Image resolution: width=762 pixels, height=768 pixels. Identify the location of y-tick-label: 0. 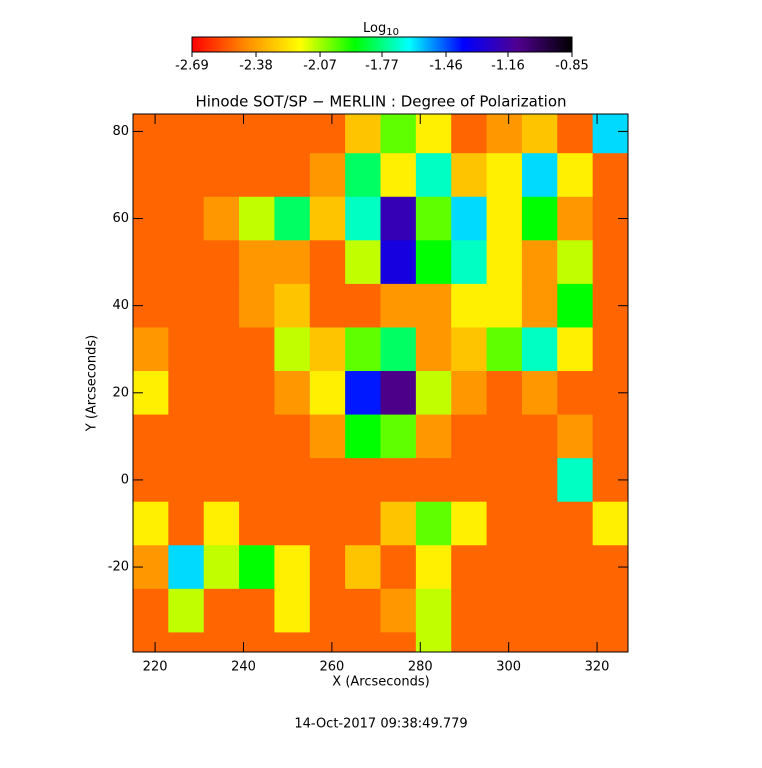
(125, 479).